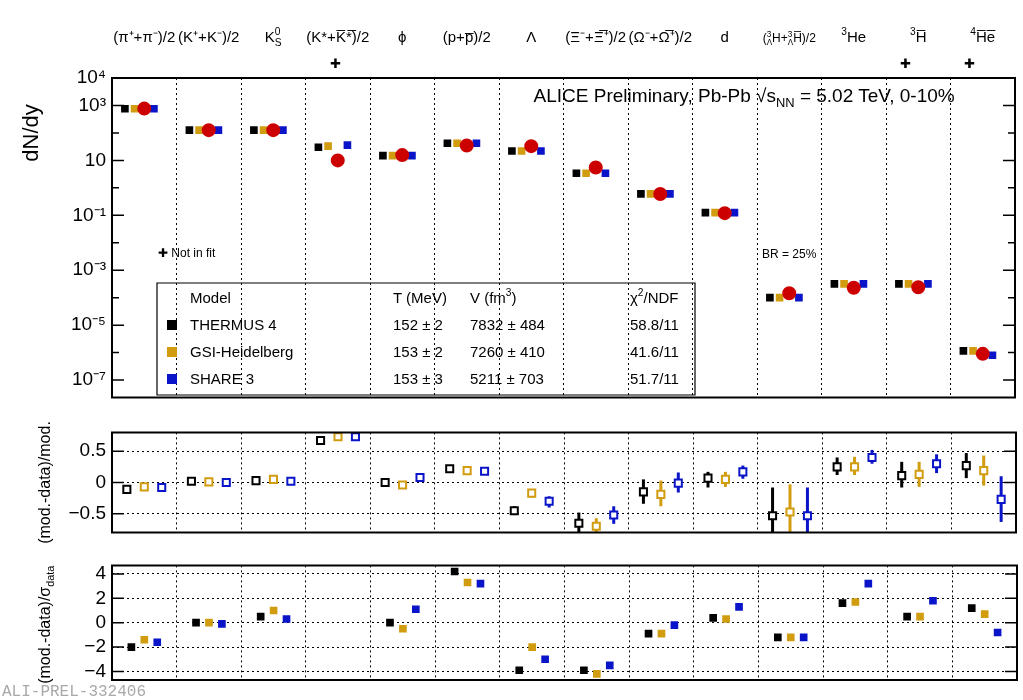  Describe the element at coordinates (95, 159) in the screenshot. I see `y-tick-label: 10` at that location.